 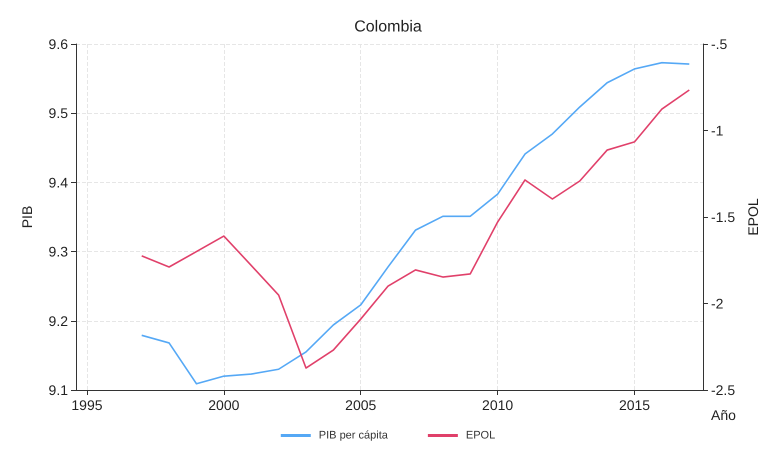 What do you see at coordinates (498, 405) in the screenshot?
I see `x-tick-label: 2010` at bounding box center [498, 405].